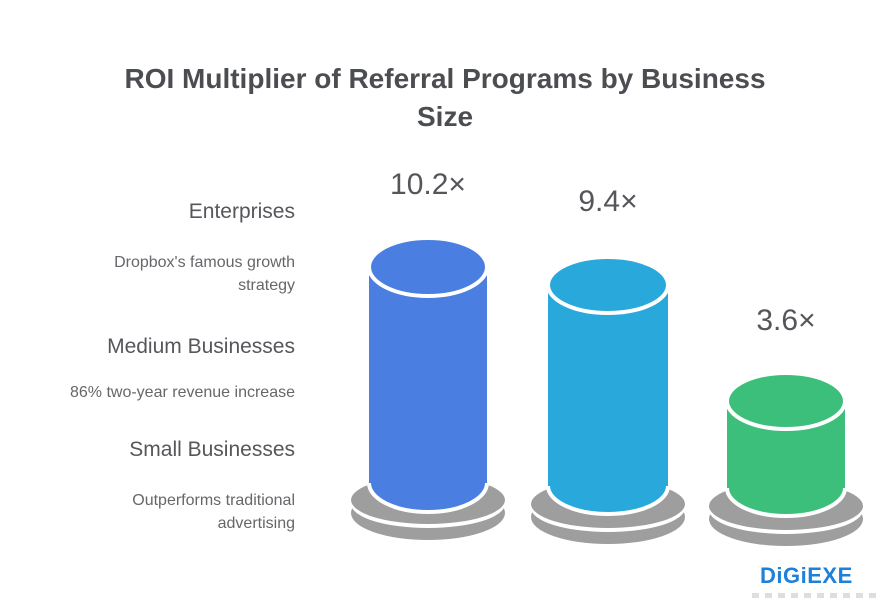 The width and height of the screenshot is (891, 600). I want to click on cylinder-bar-medium-businesses, so click(608, 399).